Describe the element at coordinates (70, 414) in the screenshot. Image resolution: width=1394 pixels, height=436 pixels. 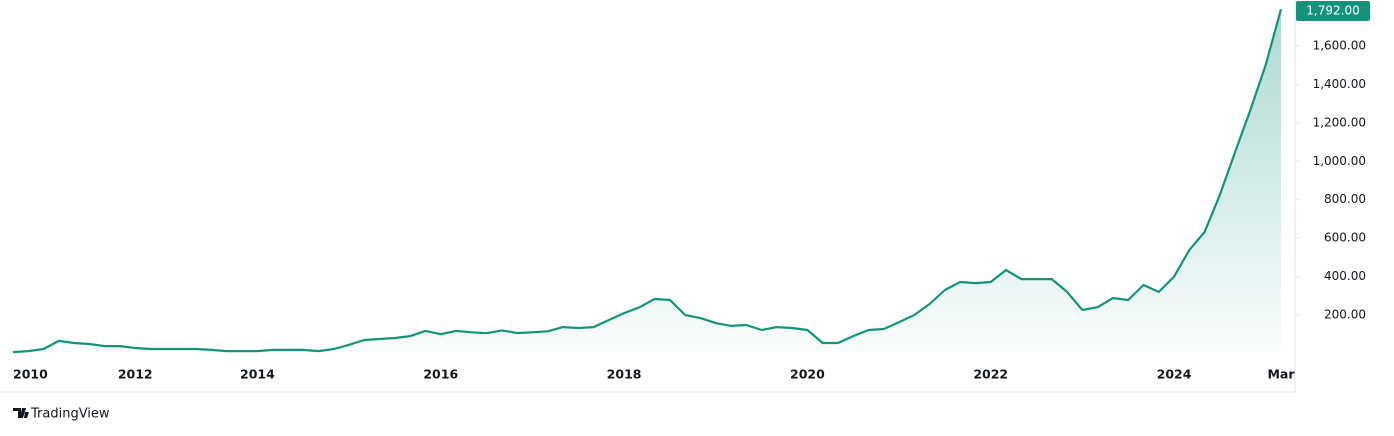
I see `logo-text: TradingView` at that location.